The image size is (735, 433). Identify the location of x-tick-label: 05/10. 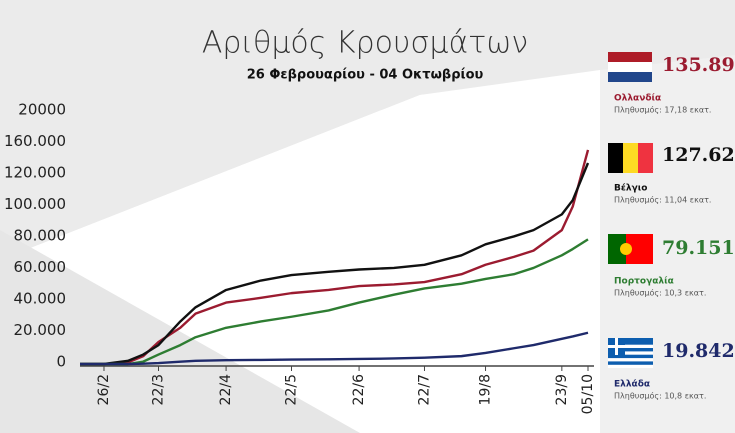
(588, 394).